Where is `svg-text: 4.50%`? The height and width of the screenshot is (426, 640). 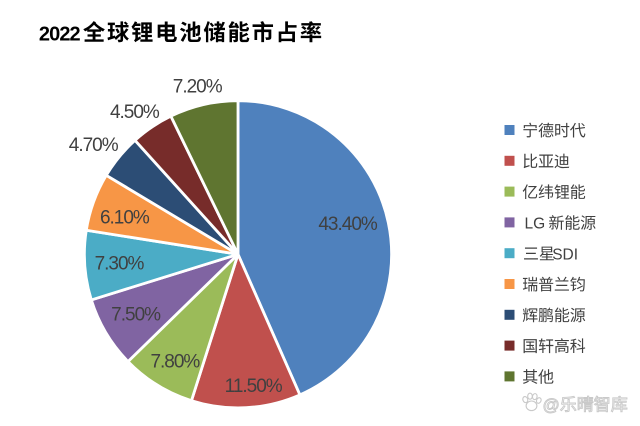 svg-text: 4.50% is located at coordinates (135, 112).